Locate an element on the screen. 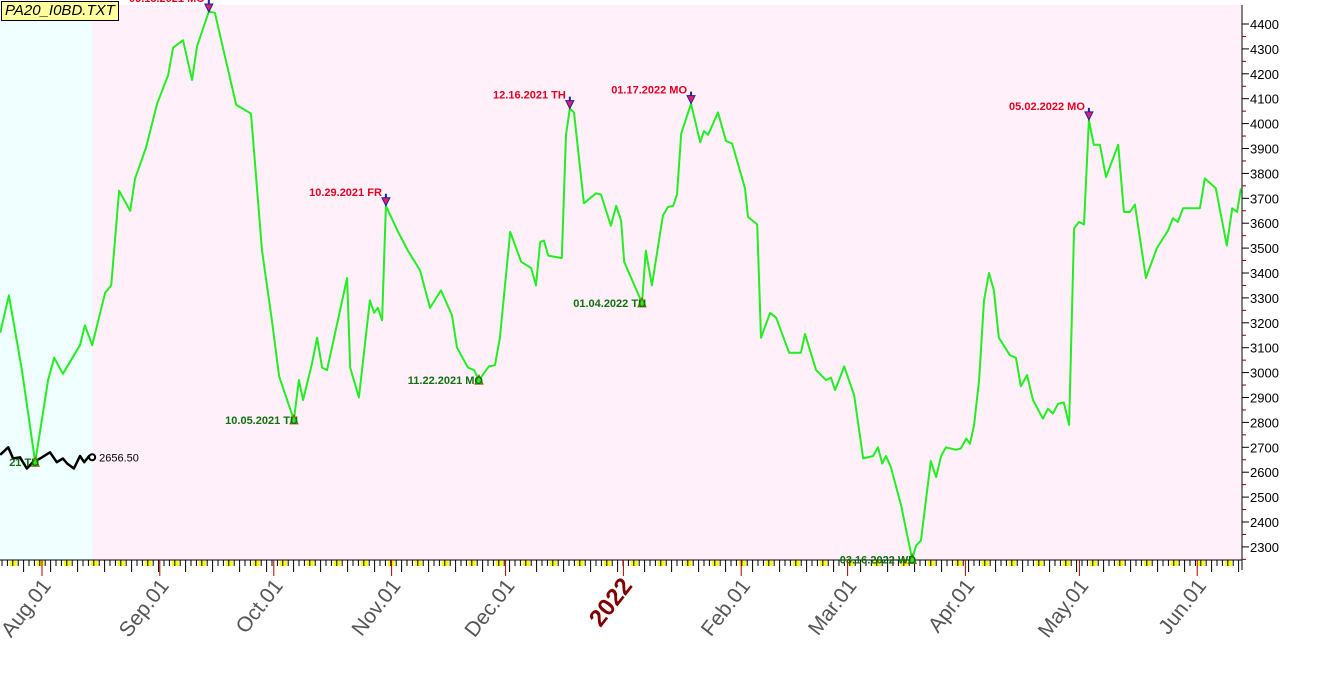 This screenshot has height=689, width=1319. low-label: 03.16.2022 WD is located at coordinates (878, 560).